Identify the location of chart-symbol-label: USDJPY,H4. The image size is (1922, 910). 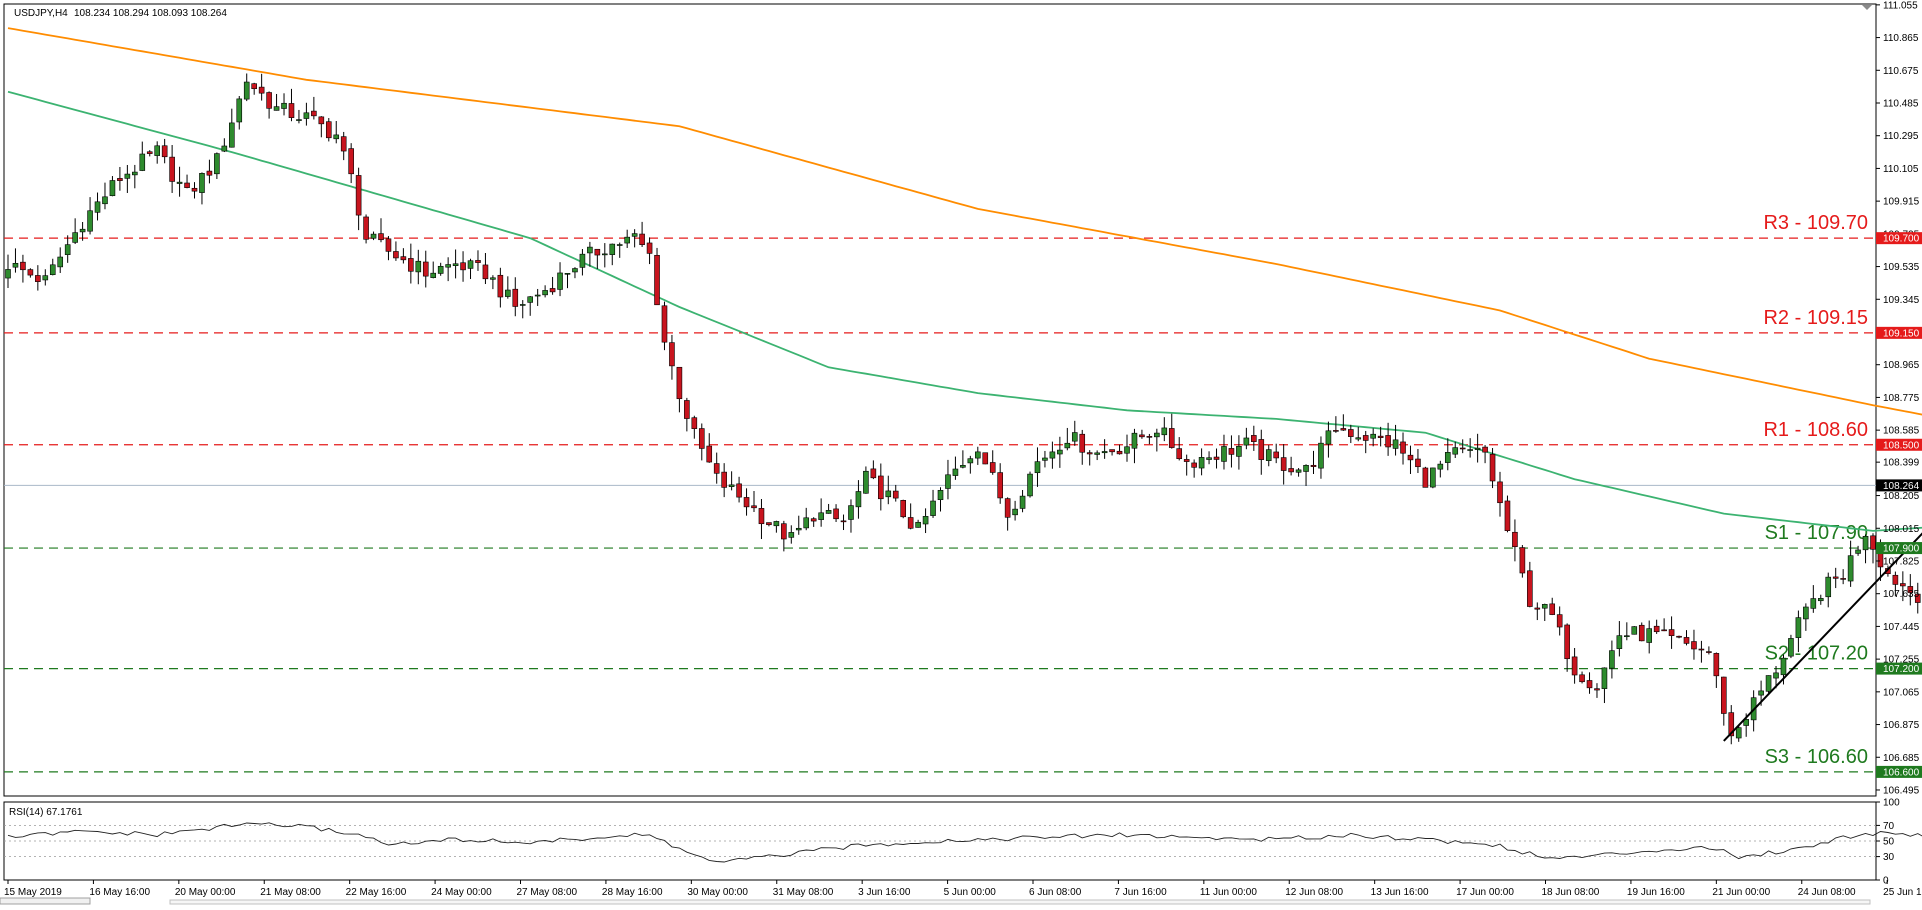
(41, 13).